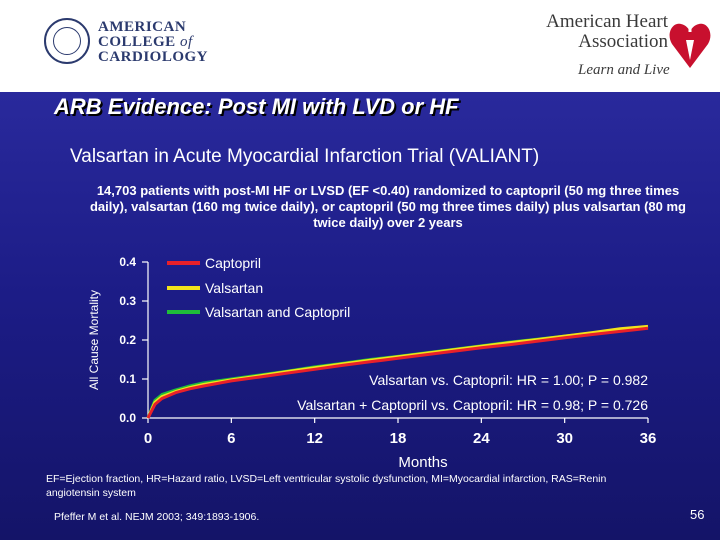 Image resolution: width=720 pixels, height=540 pixels. Describe the element at coordinates (697, 514) in the screenshot. I see `page-number: 56` at that location.